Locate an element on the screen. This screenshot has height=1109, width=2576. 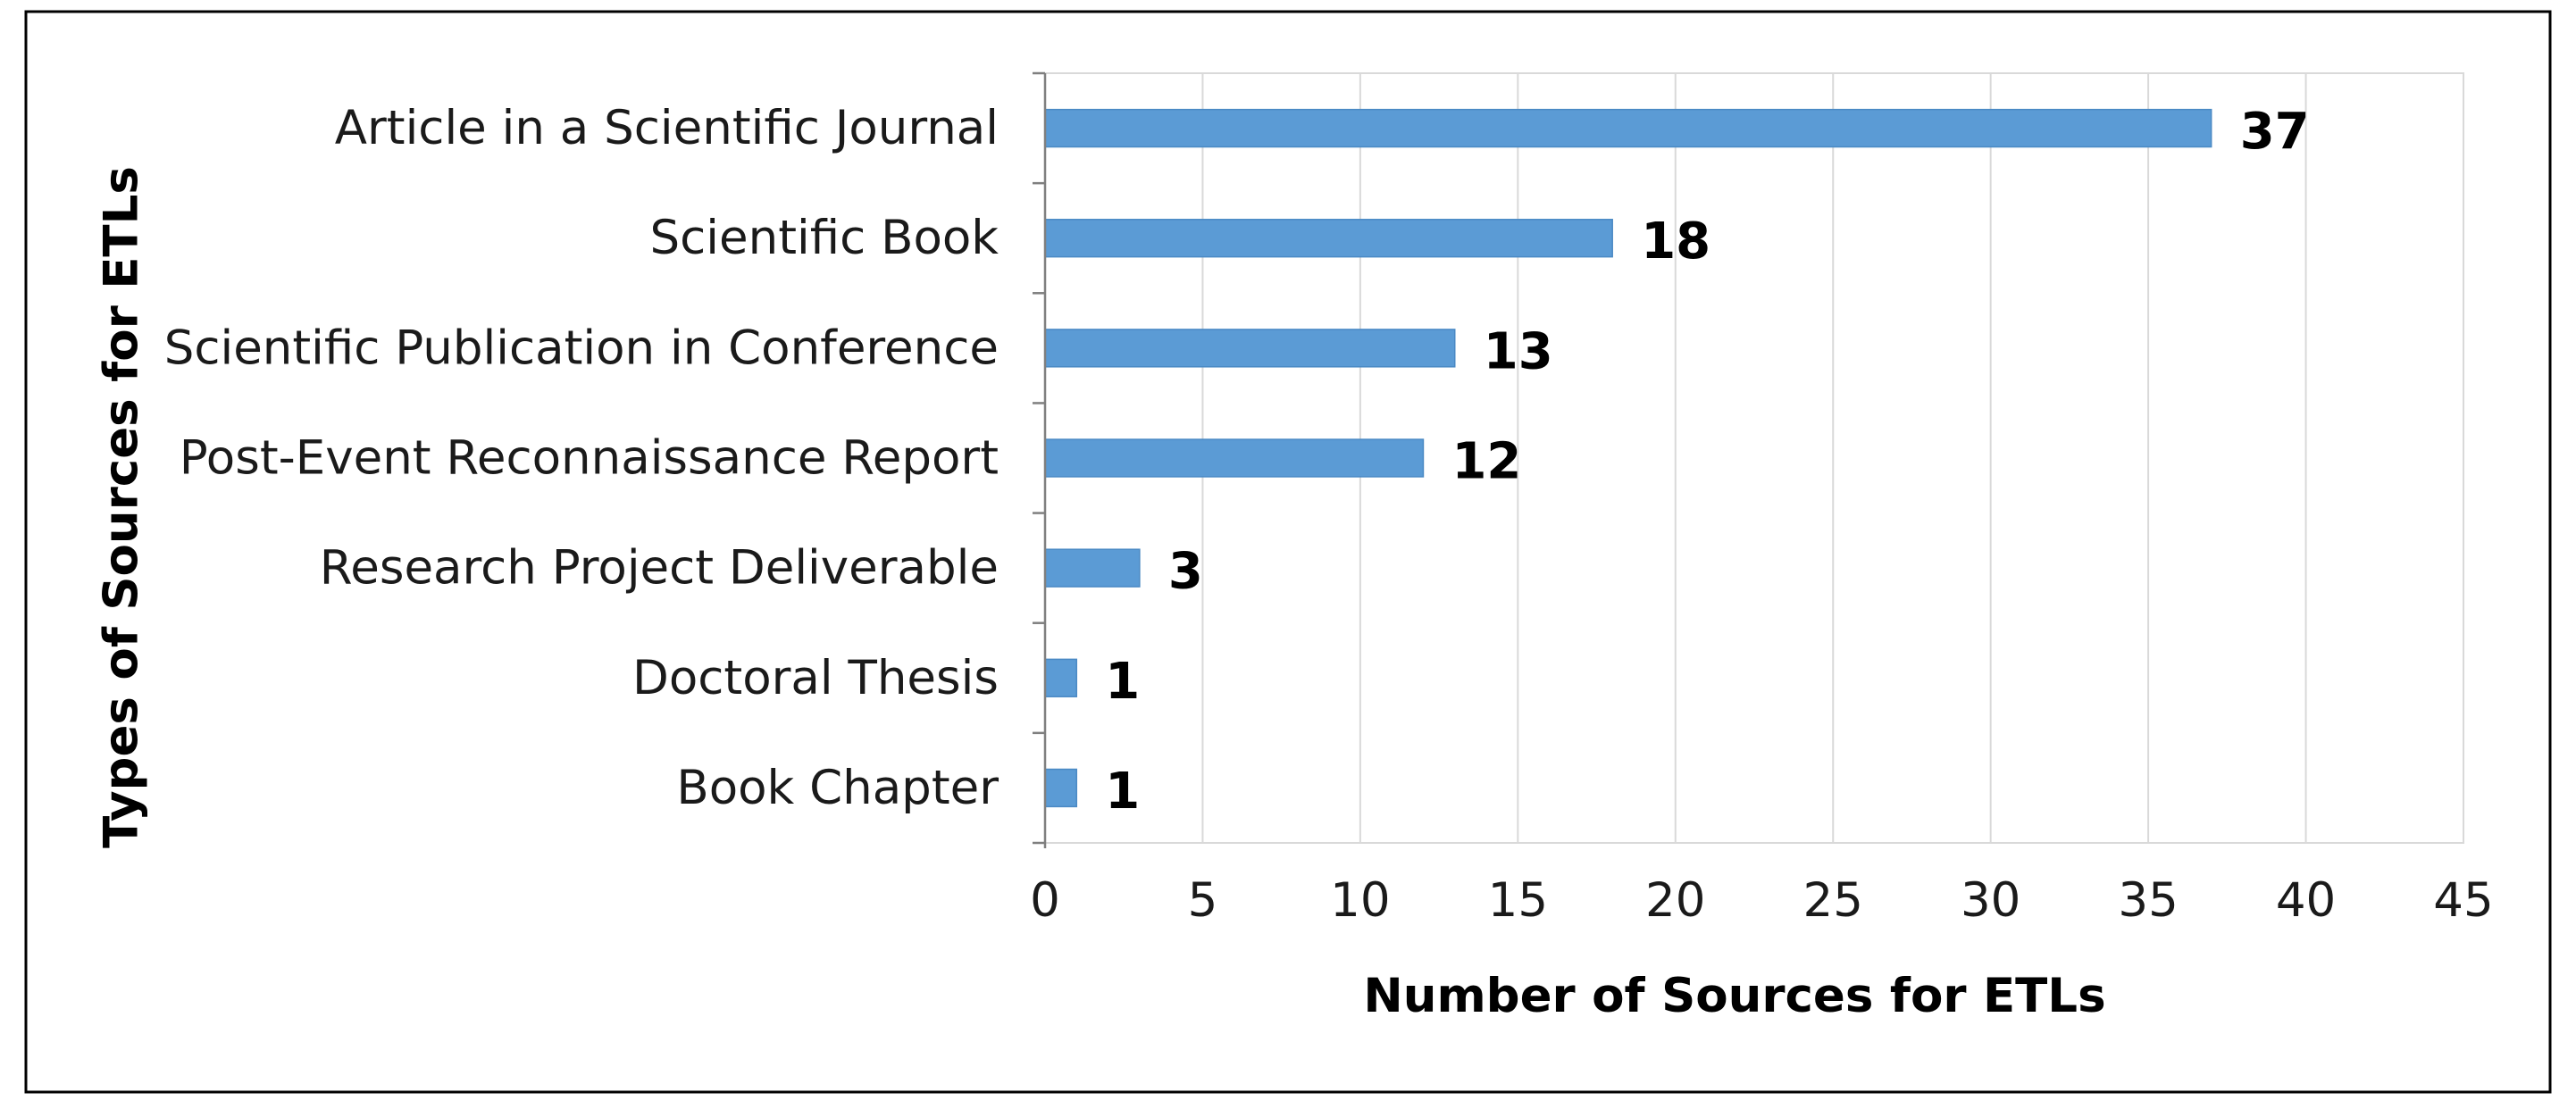
x-tick-label: 45 is located at coordinates (2463, 900).